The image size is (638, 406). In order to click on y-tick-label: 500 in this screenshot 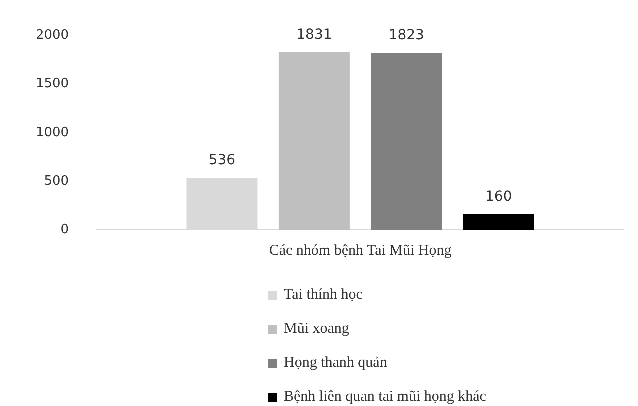, I will do `click(57, 181)`.